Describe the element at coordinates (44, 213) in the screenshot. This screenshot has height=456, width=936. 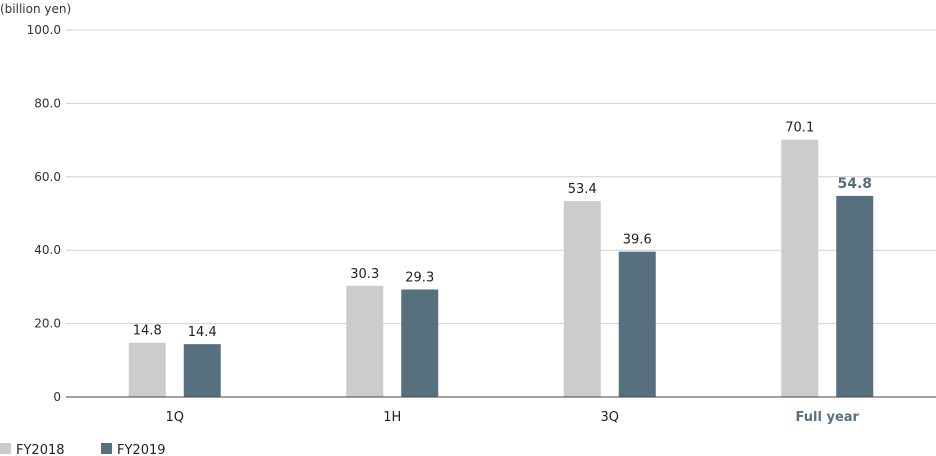
I see `y-axis-ticks: 0 20.0 40.0 60.0 80.0 100.0` at that location.